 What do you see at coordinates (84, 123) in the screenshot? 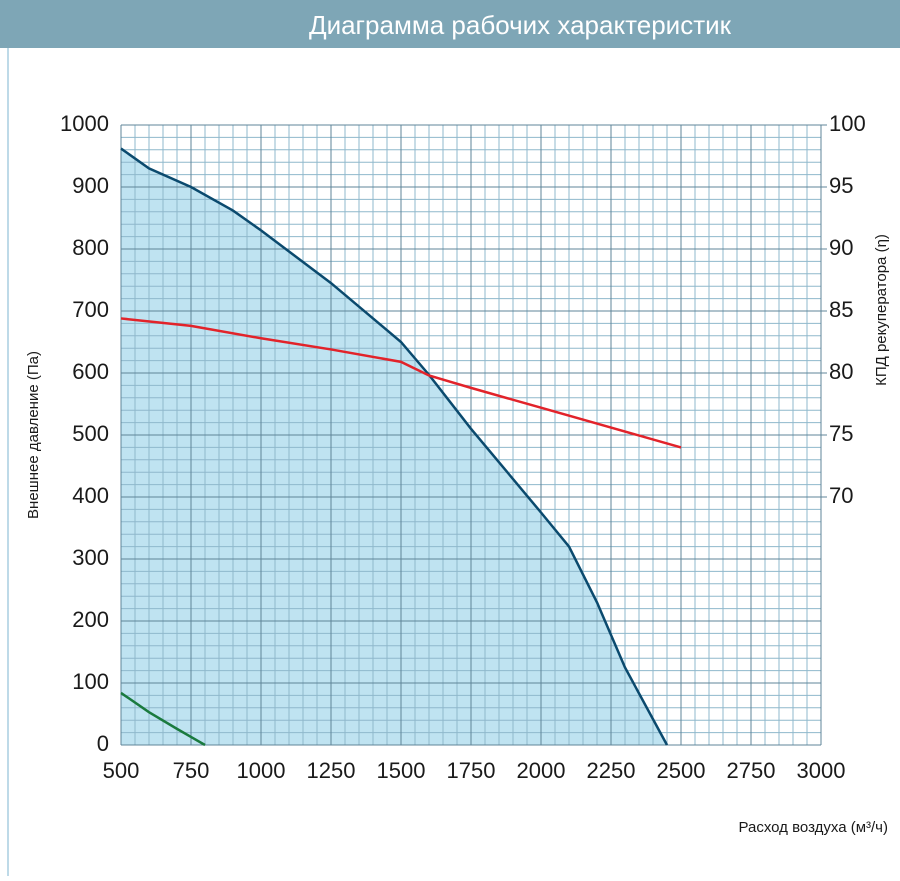
I see `y-tick-label: 1000` at bounding box center [84, 123].